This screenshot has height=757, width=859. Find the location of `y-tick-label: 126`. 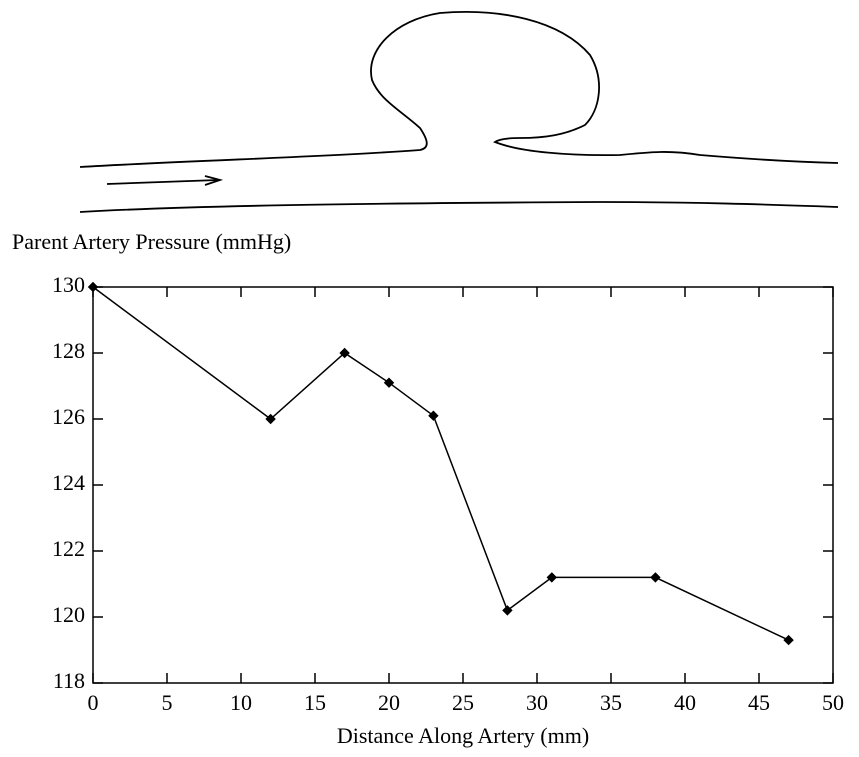

y-tick-label: 126 is located at coordinates (68, 416).